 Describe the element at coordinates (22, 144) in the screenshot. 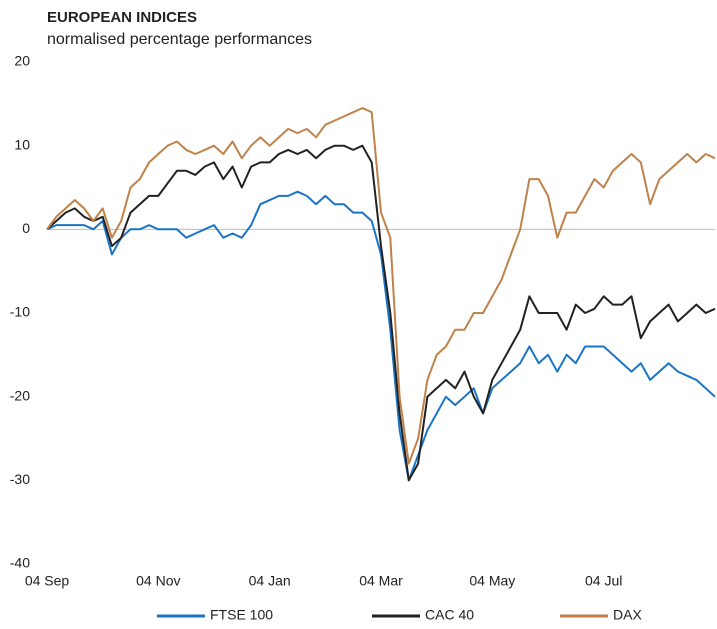

I see `y-tick-label: 10` at that location.